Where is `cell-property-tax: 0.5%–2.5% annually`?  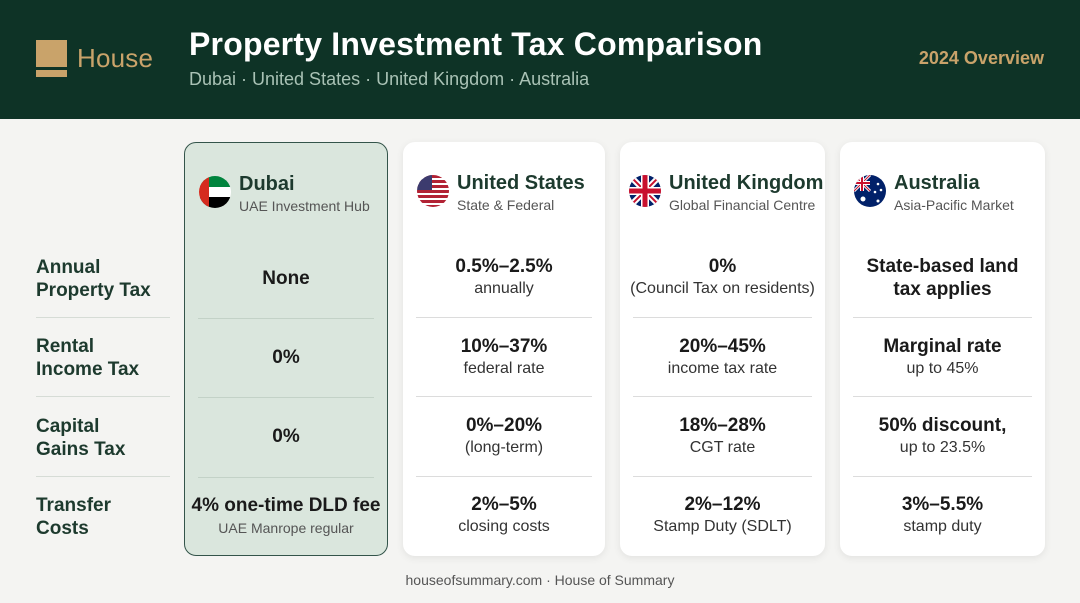 cell-property-tax: 0.5%–2.5% annually is located at coordinates (504, 277).